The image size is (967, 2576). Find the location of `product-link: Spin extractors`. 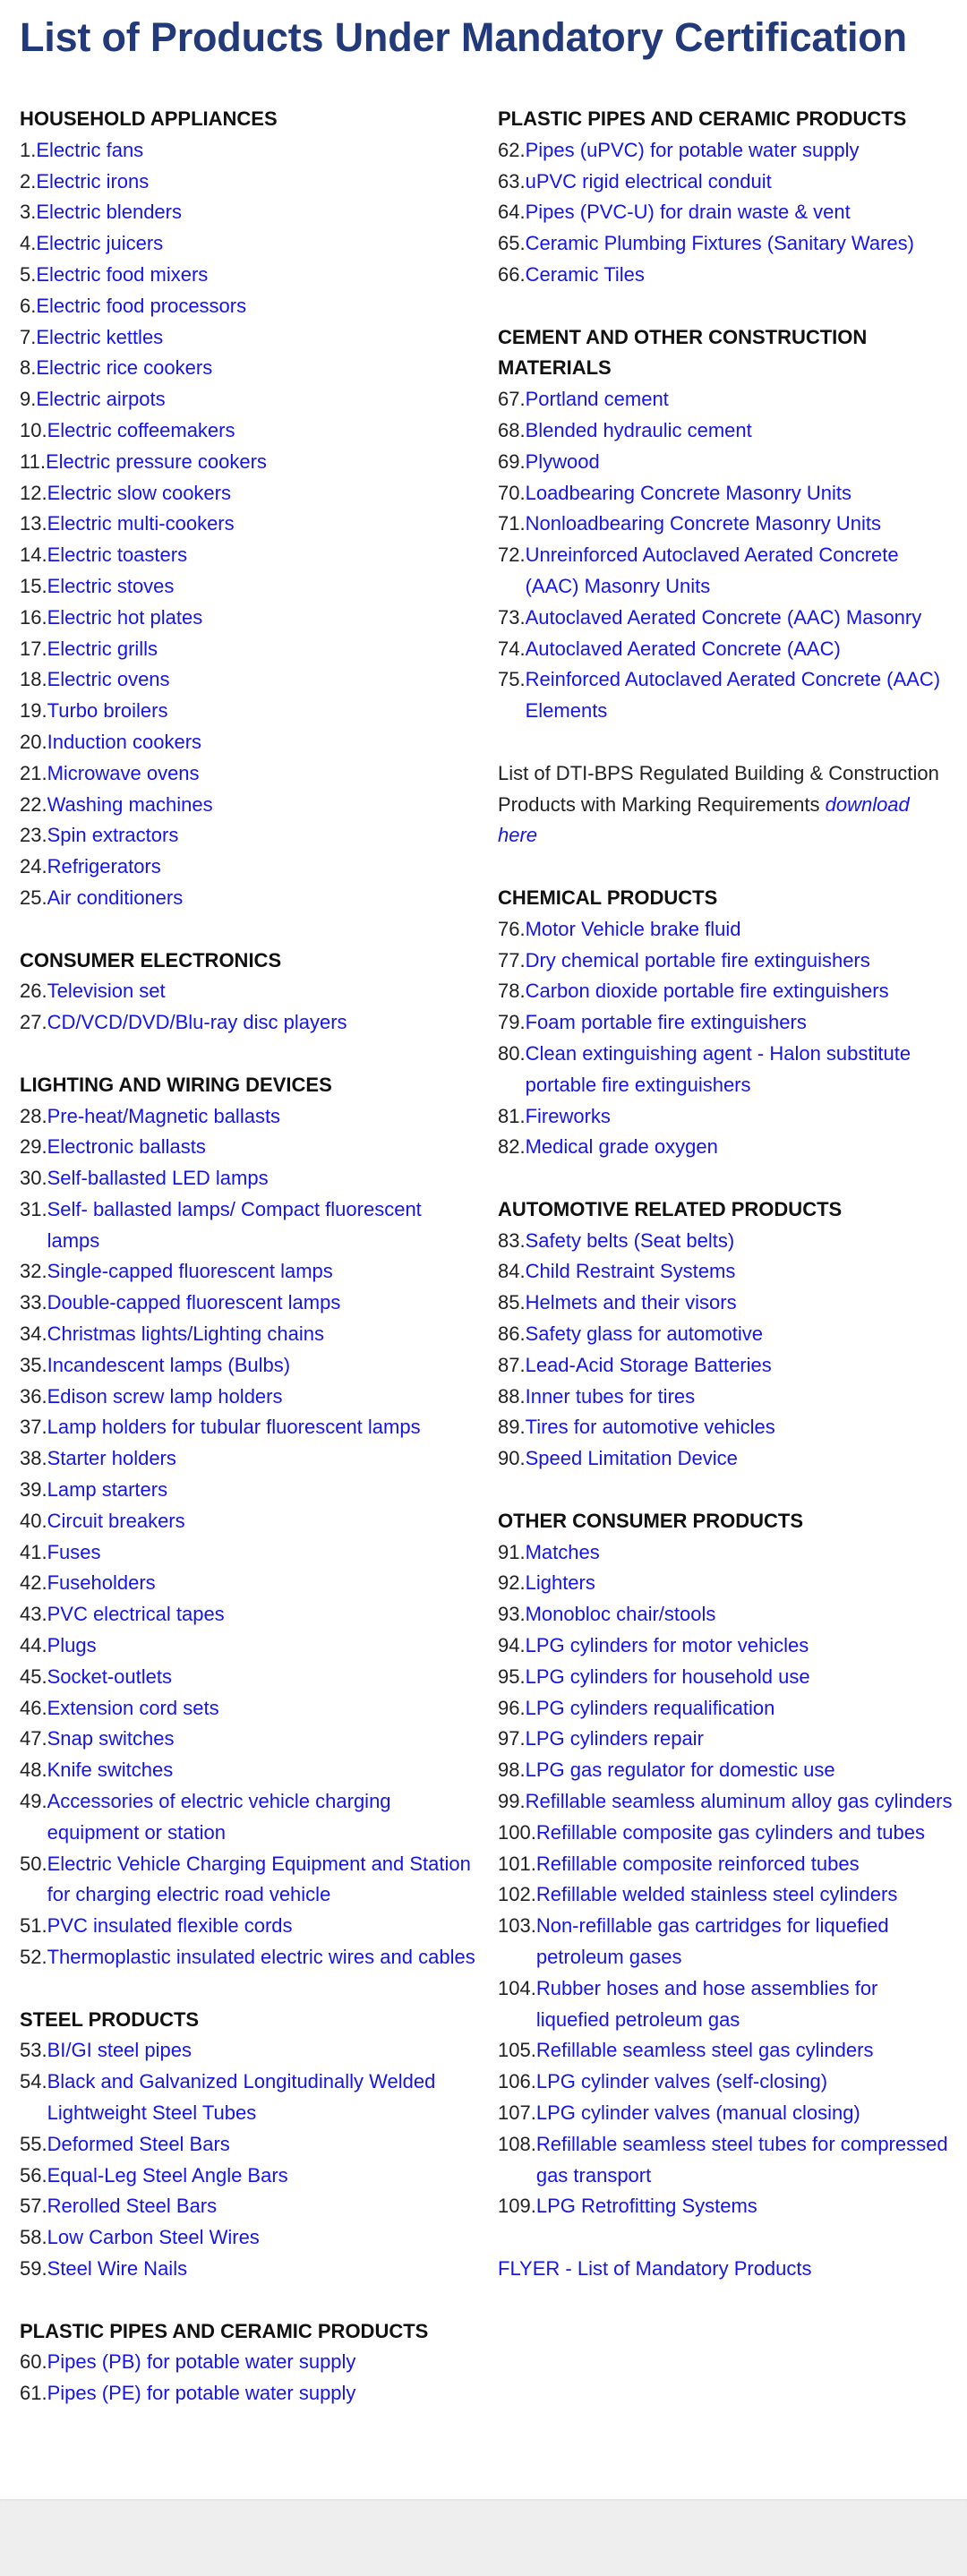

product-link: Spin extractors is located at coordinates (113, 836).